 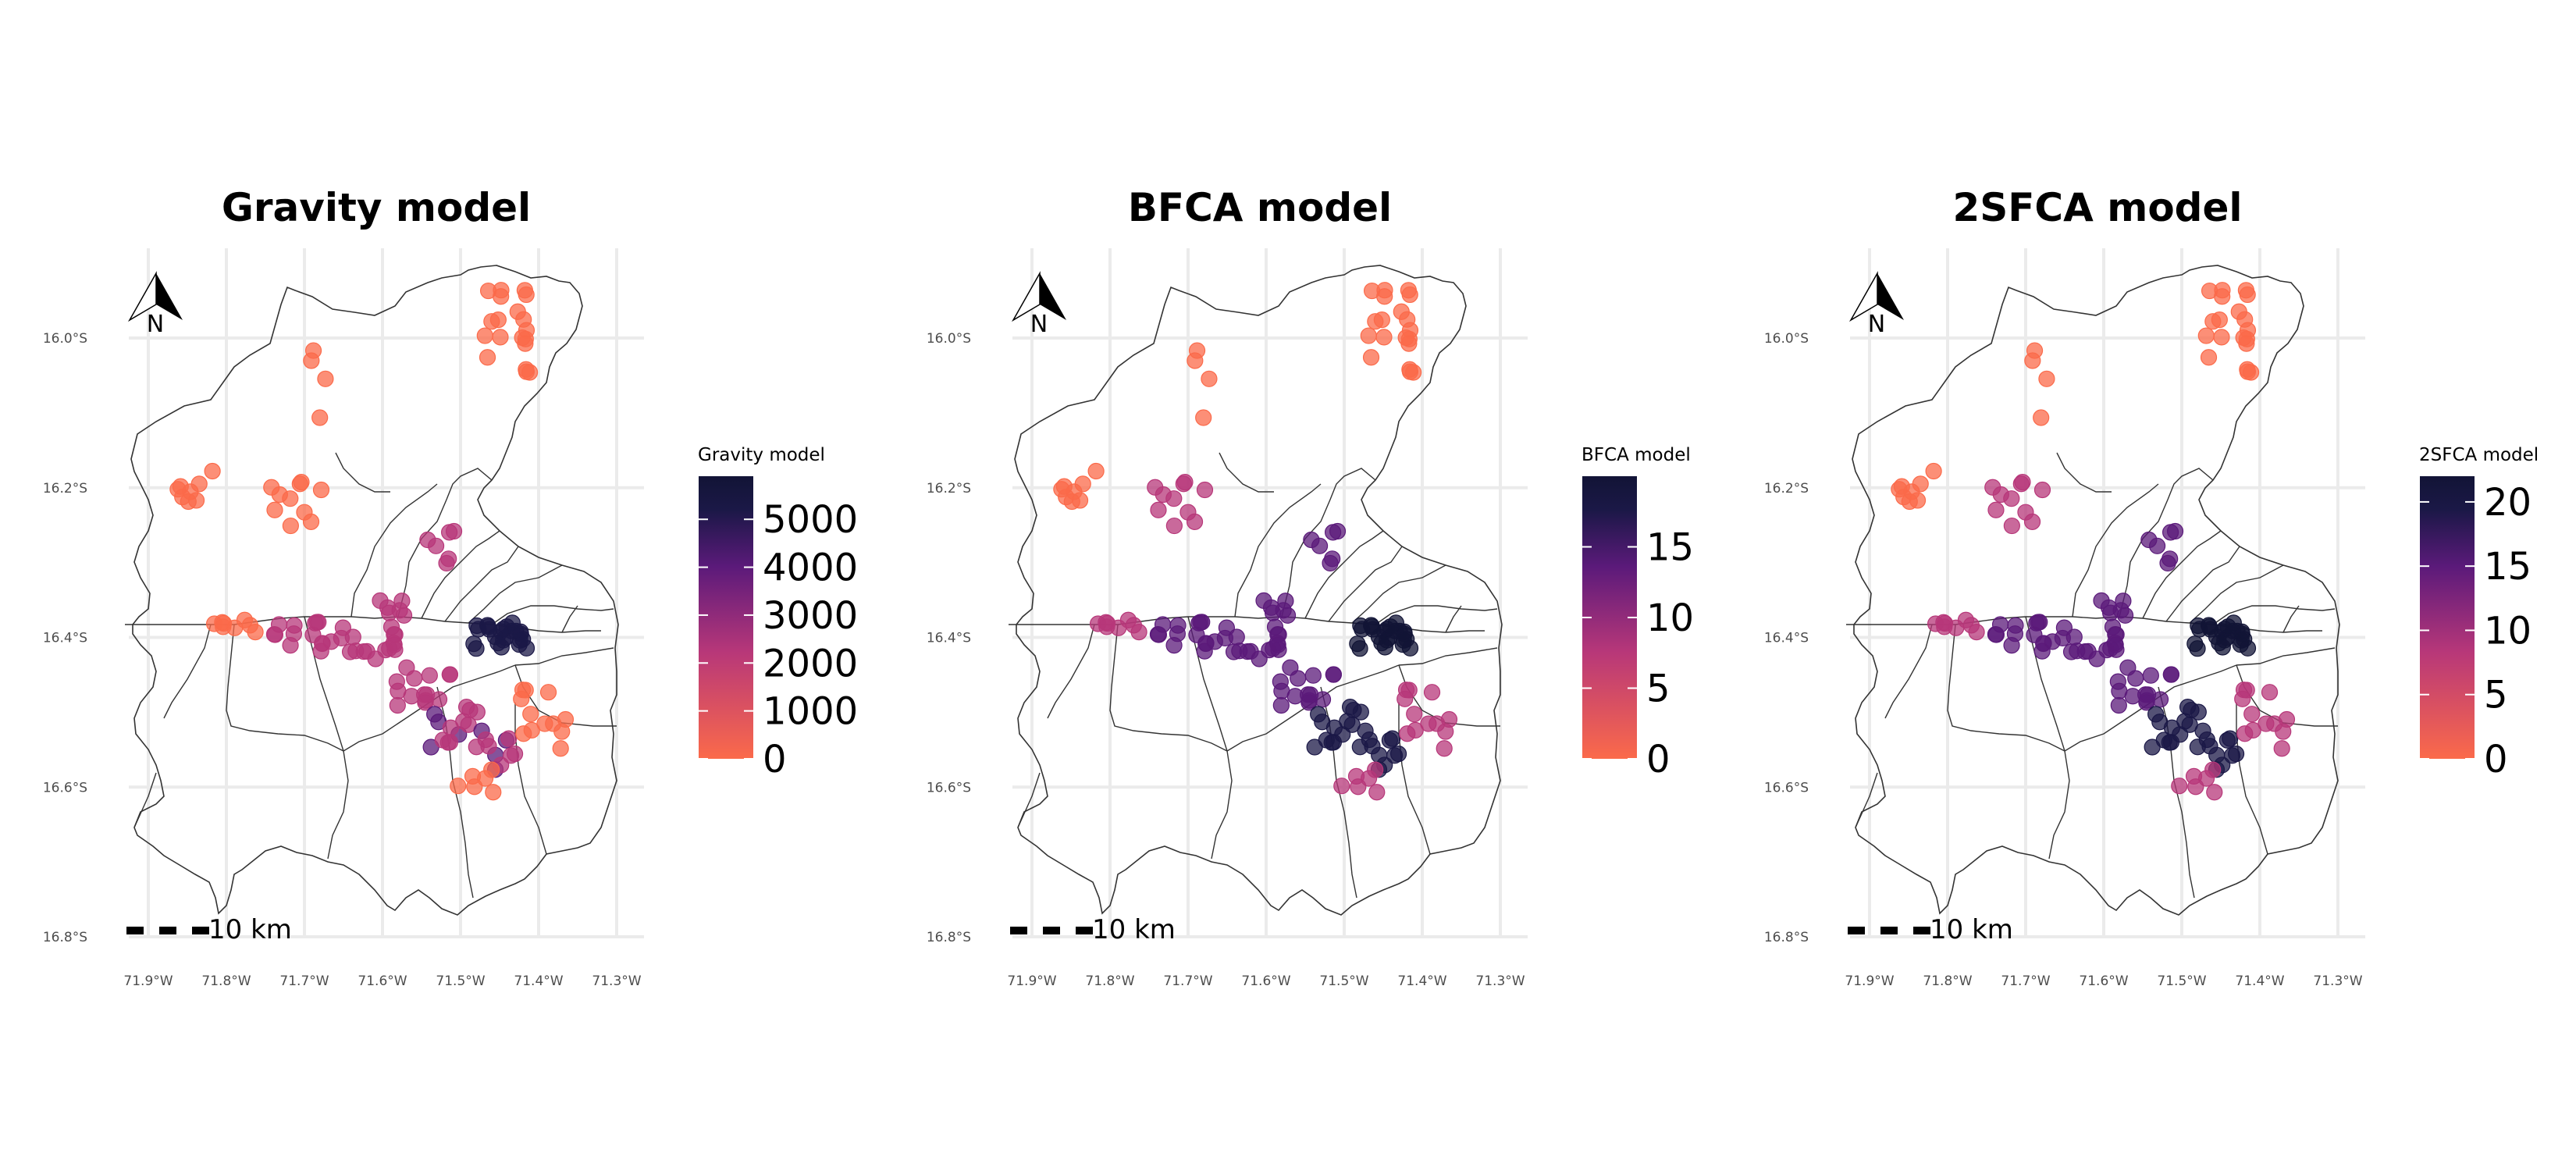 I want to click on legend-tick-label: 0, so click(x=775, y=759).